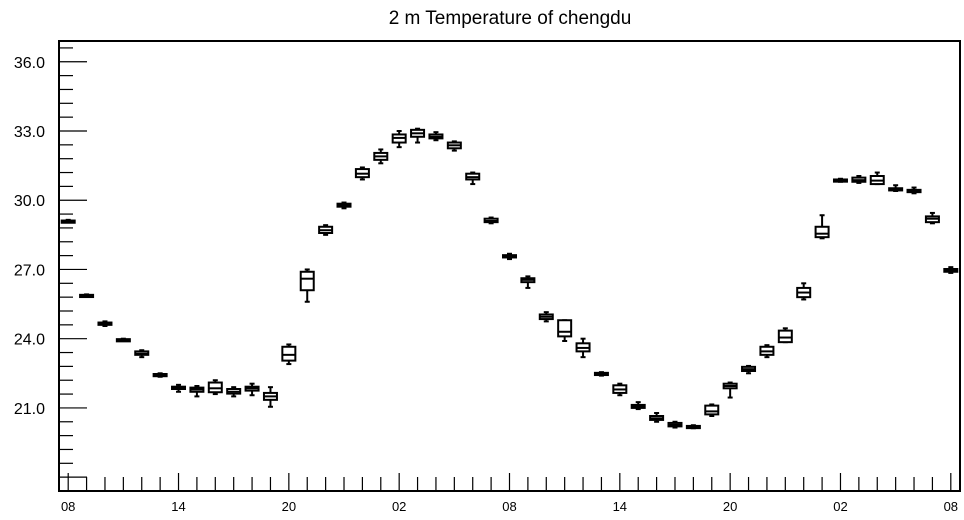 Image resolution: width=964 pixels, height=520 pixels. What do you see at coordinates (50, 269) in the screenshot?
I see `y-axis: 36.0 33.0 30.0 27.0 24.0 21.0` at bounding box center [50, 269].